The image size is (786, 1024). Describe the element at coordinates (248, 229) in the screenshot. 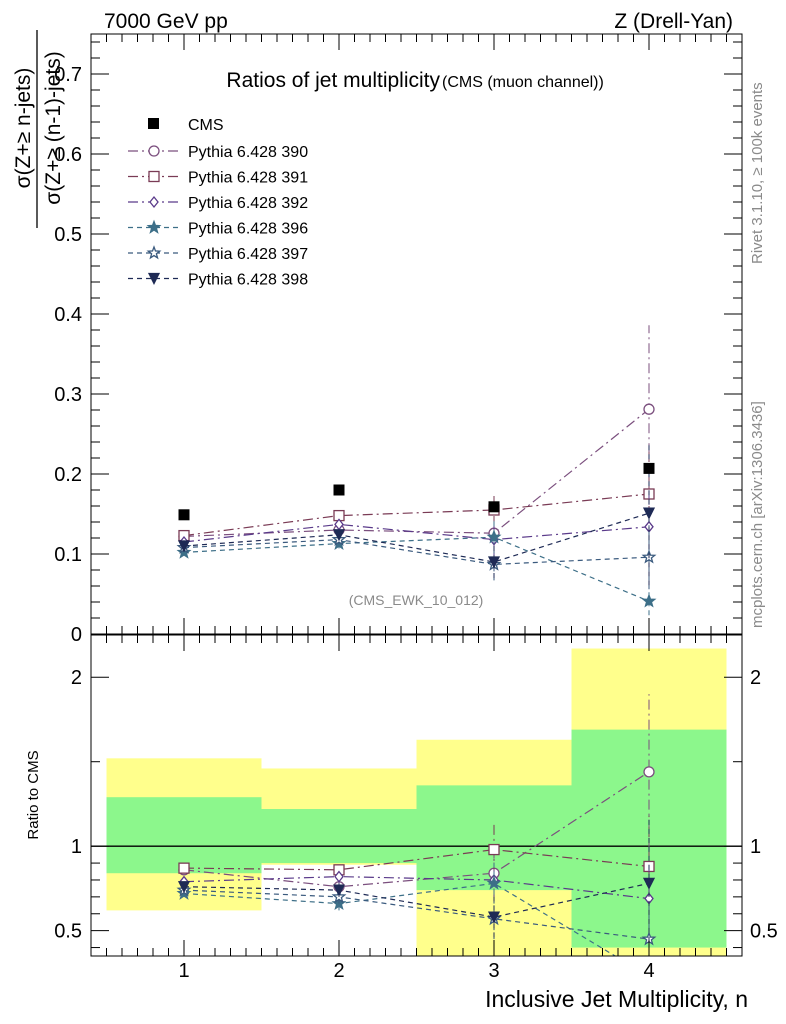

I see `legend-label-4: Pythia 6.428 396` at that location.